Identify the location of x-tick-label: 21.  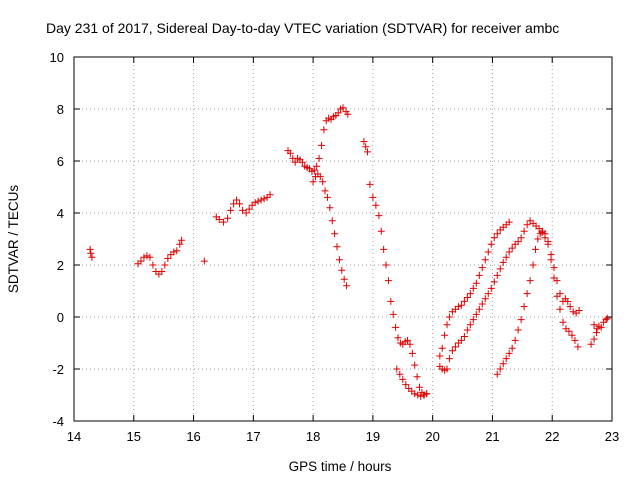
(492, 436).